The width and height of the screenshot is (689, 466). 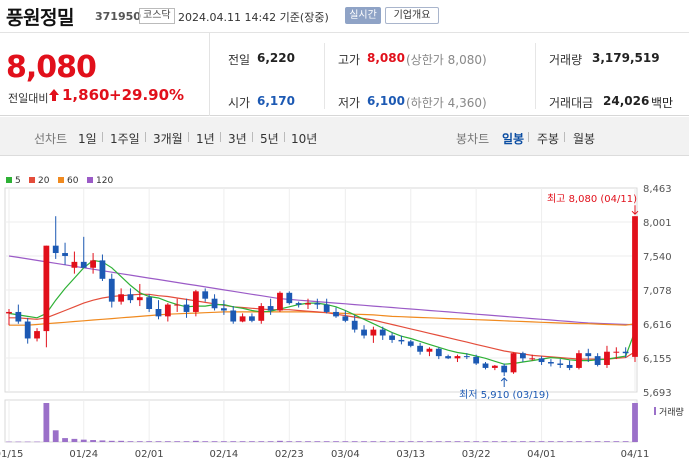 I want to click on x-tick-label: 01/15, so click(x=11, y=454).